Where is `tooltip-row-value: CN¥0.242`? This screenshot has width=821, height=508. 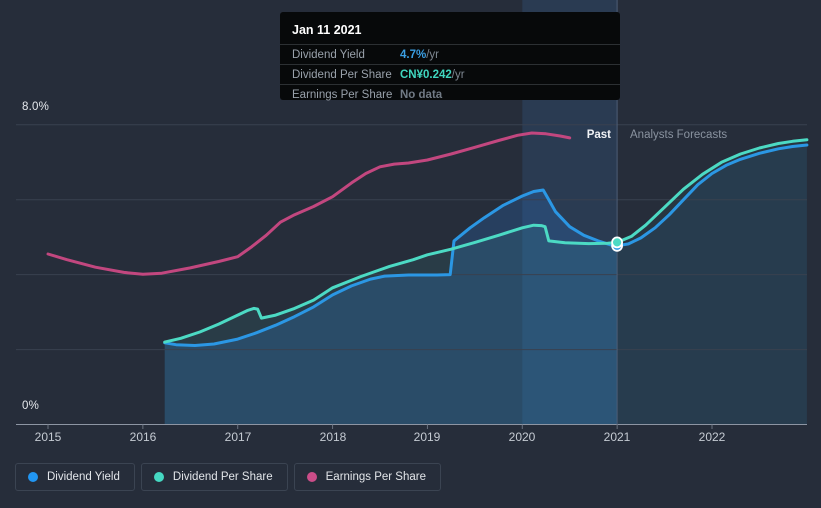
tooltip-row-value: CN¥0.242 is located at coordinates (426, 74).